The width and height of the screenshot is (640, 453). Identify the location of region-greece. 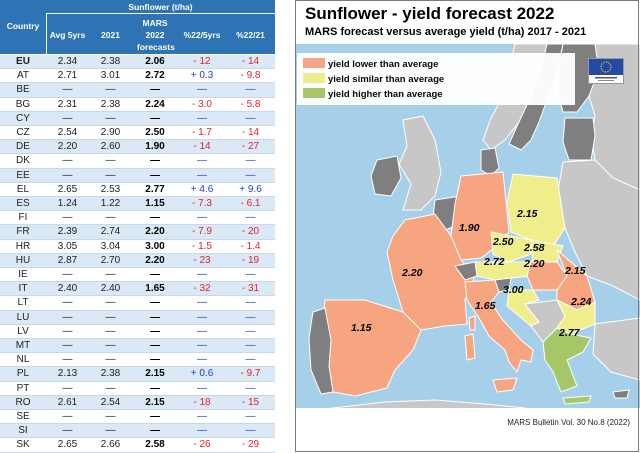
(567, 360).